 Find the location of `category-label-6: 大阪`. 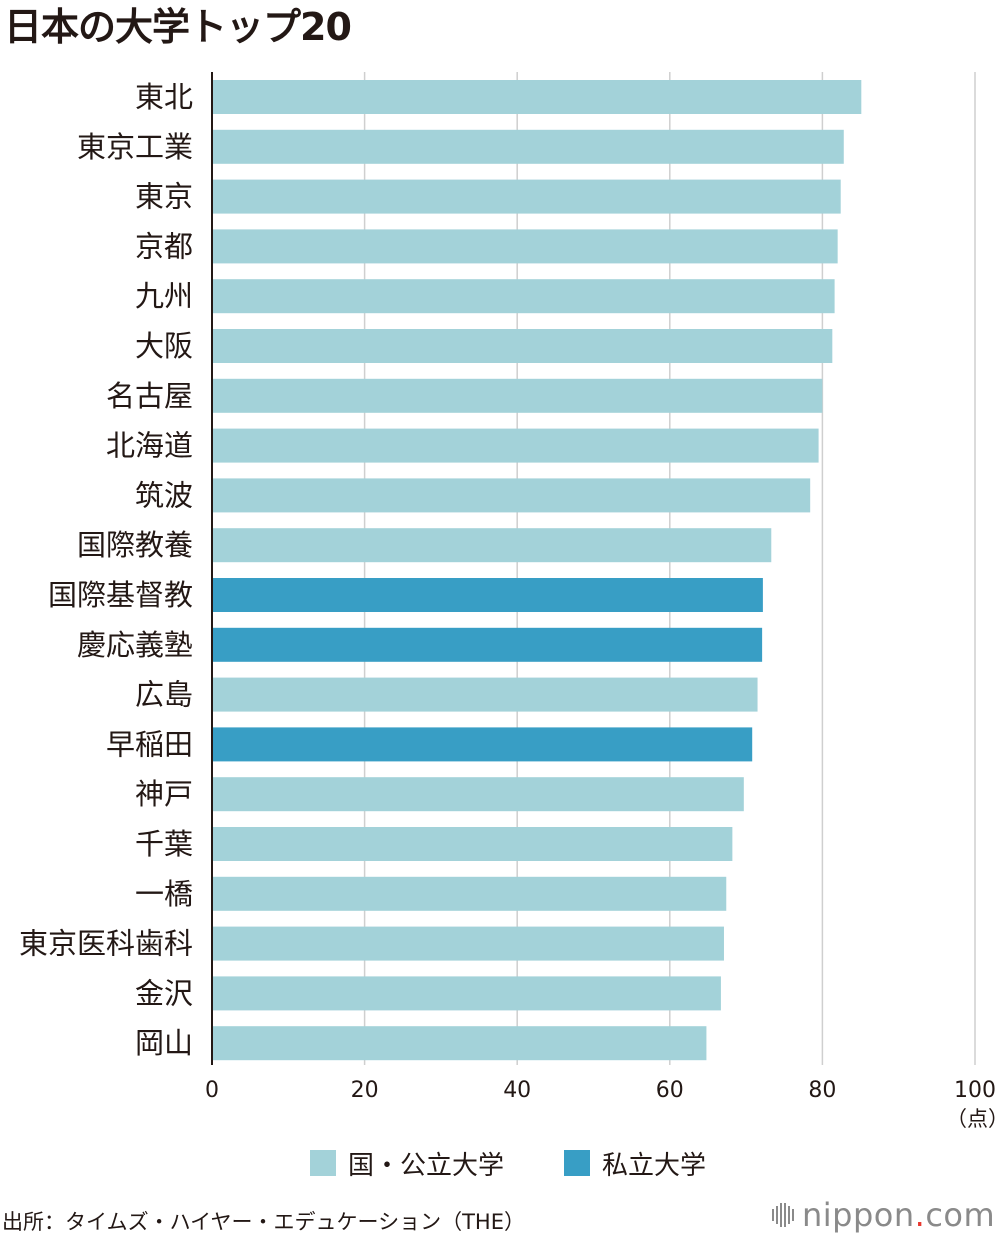

category-label-6: 大阪 is located at coordinates (164, 346).